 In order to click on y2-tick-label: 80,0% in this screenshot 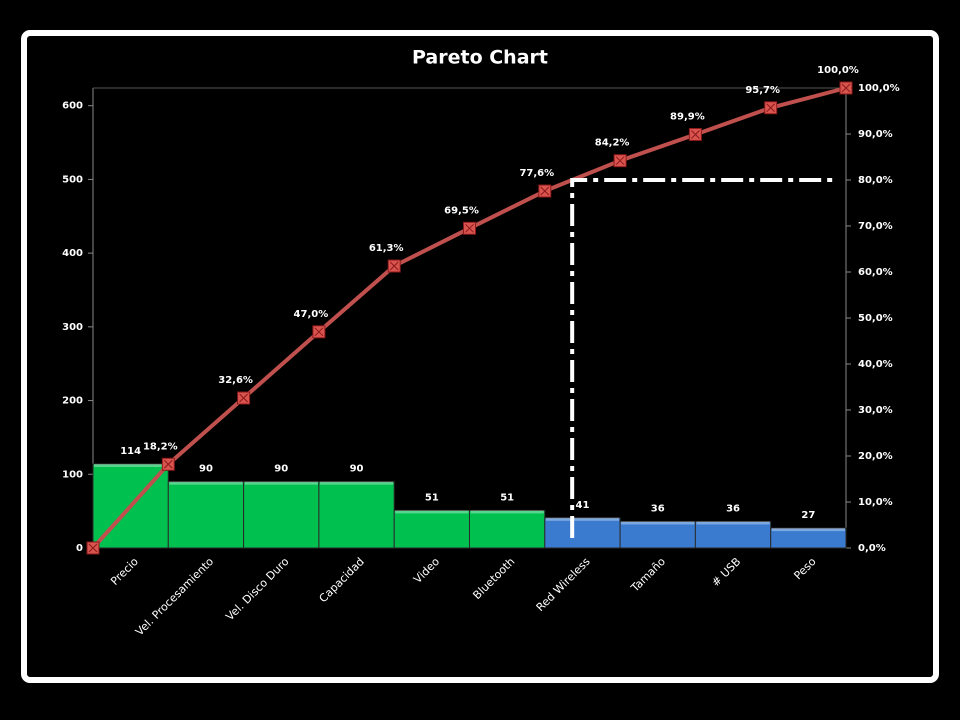, I will do `click(875, 180)`.